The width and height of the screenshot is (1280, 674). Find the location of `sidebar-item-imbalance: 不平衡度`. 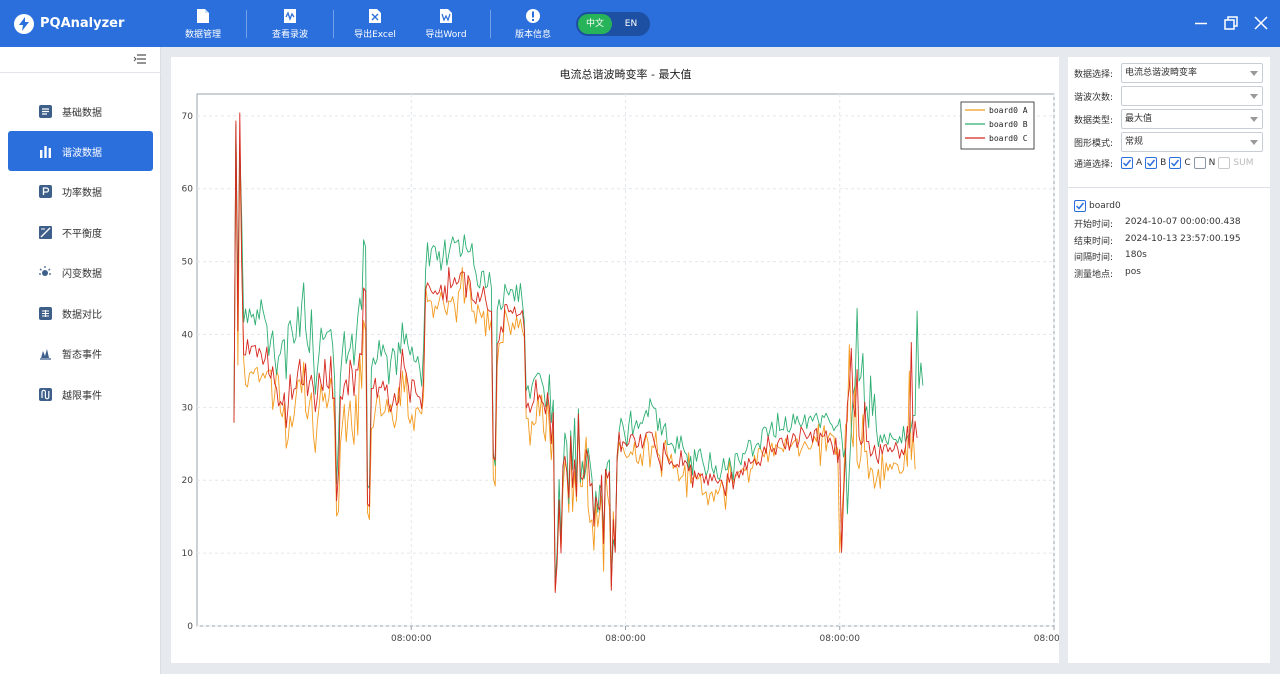

sidebar-item-imbalance: 不平衡度 is located at coordinates (80, 232).